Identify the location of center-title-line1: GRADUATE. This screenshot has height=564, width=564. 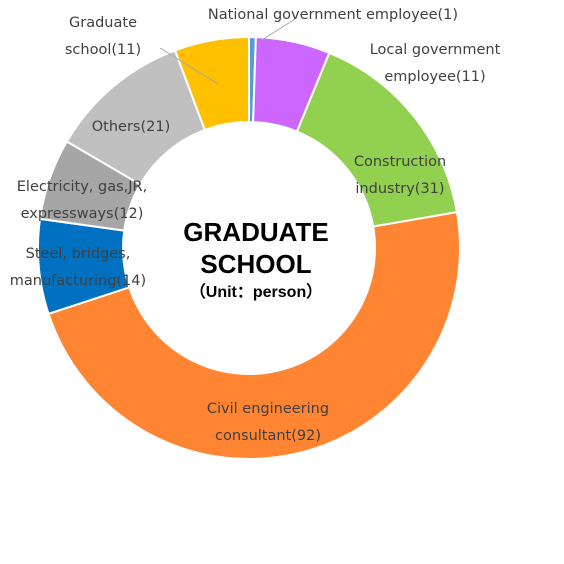
(255, 232).